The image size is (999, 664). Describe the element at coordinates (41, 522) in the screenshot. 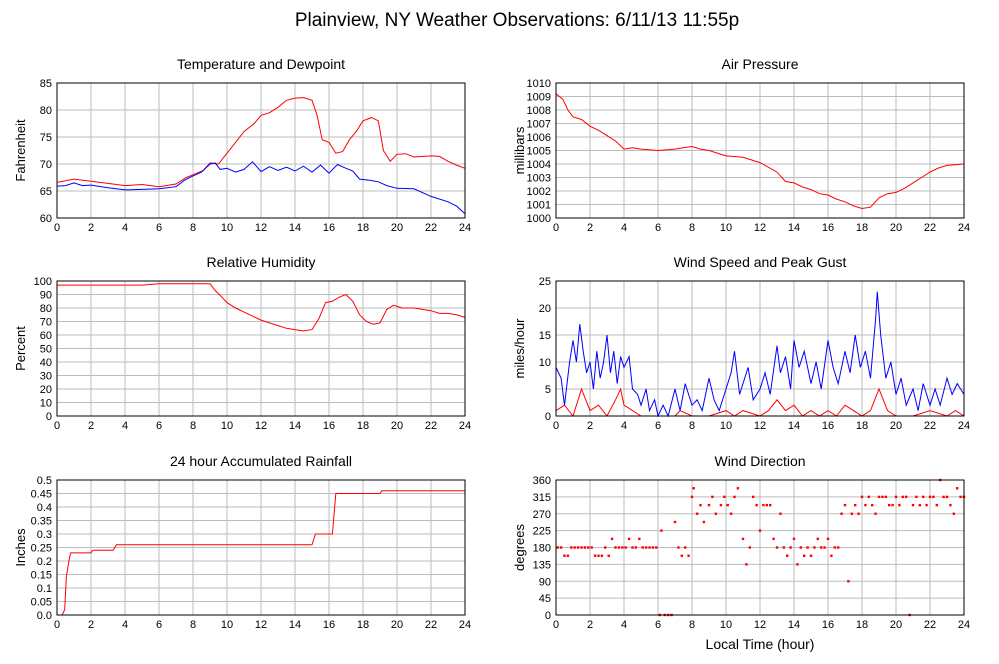

I see `rain-ytick-label: 0.35` at that location.